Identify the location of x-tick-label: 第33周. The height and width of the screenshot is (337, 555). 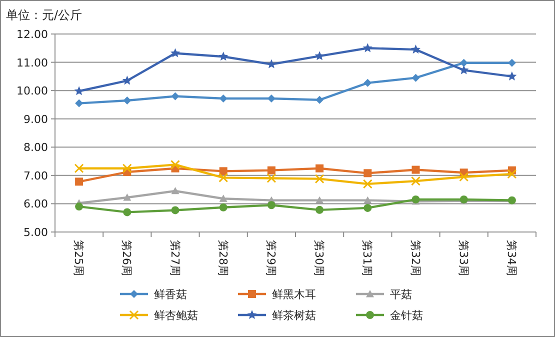
(463, 258).